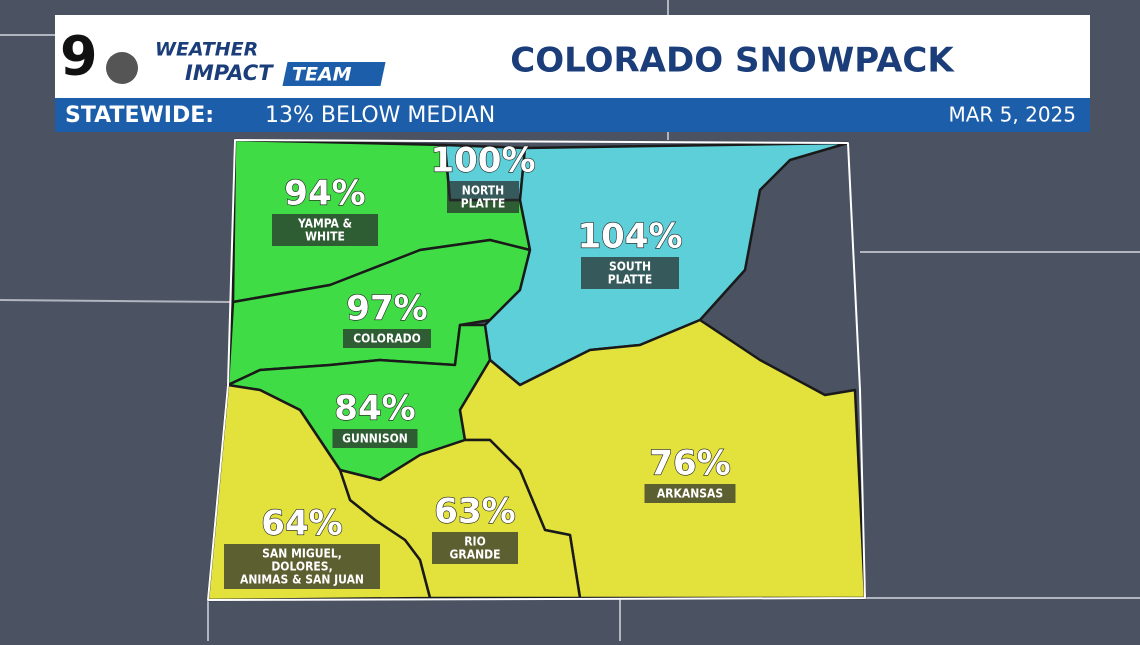 This screenshot has width=1140, height=645. What do you see at coordinates (1012, 115) in the screenshot?
I see `date: MAR 5, 2025` at bounding box center [1012, 115].